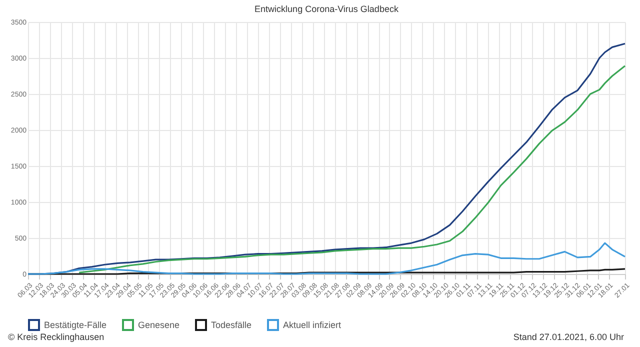  I want to click on legend-label: Bestätigte-Fälle, so click(75, 325).